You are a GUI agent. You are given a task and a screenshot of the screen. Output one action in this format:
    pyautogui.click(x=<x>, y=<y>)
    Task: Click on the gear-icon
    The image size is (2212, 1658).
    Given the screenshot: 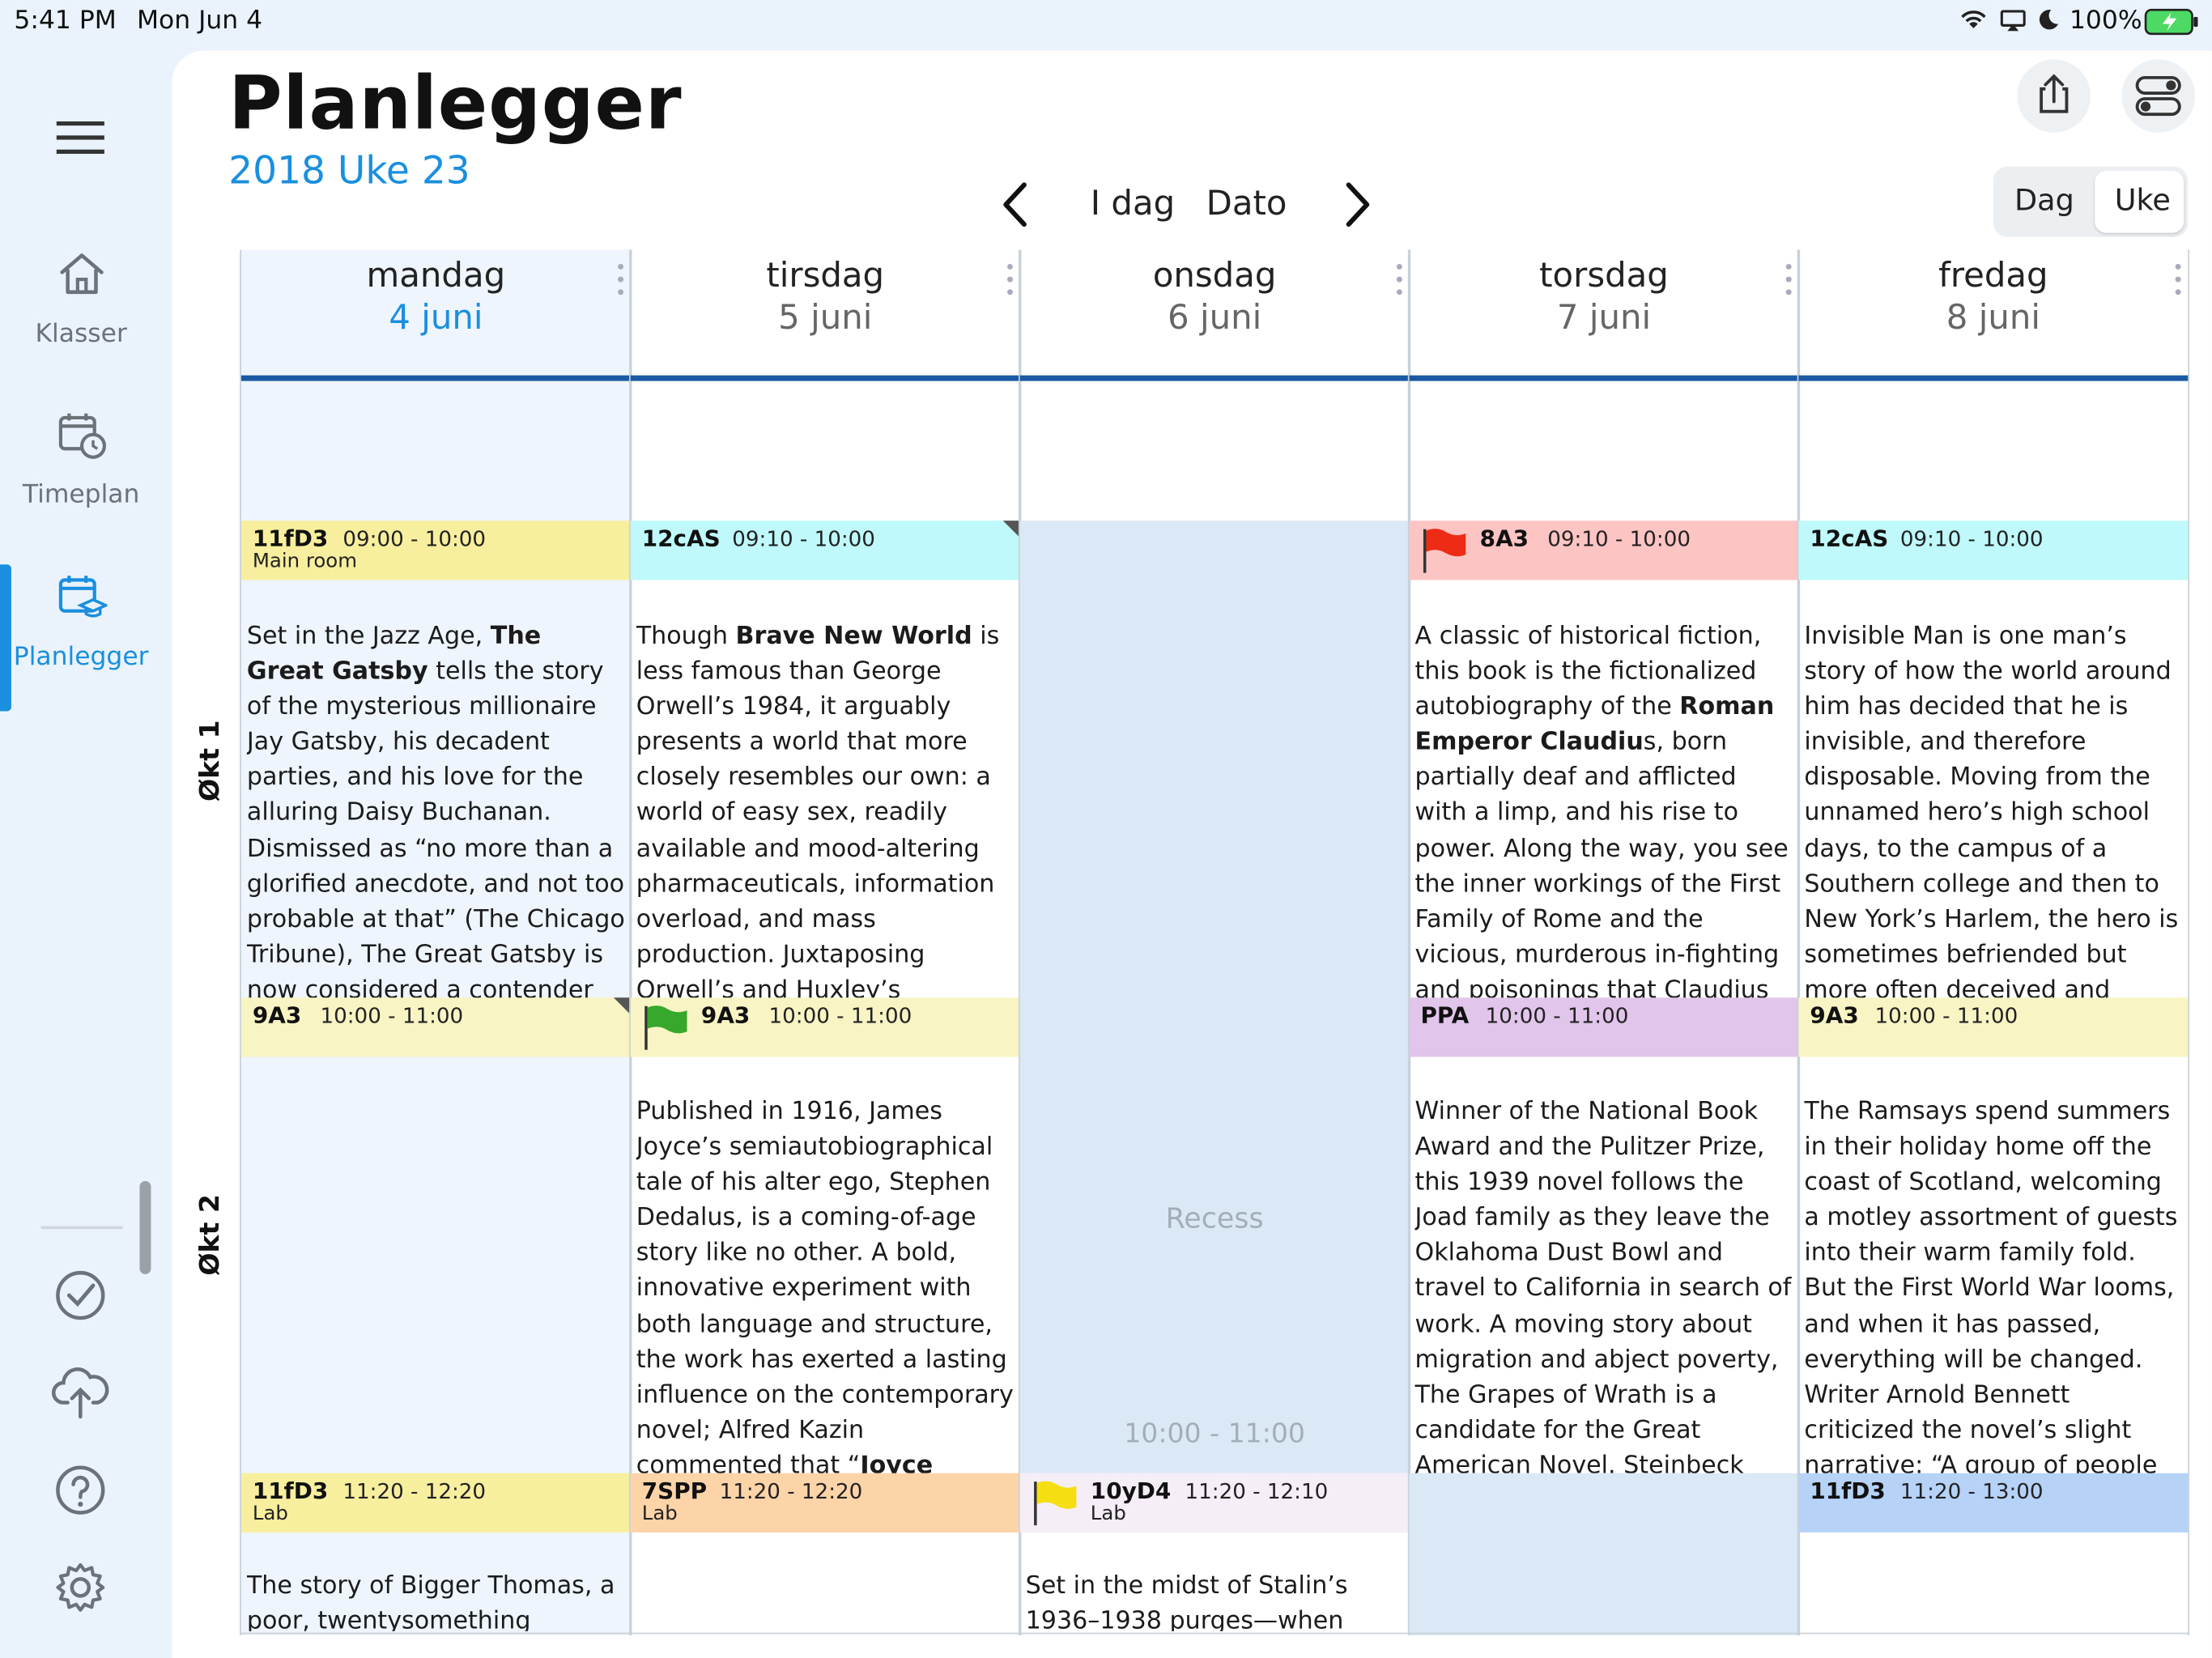 What is the action you would take?
    pyautogui.click(x=80, y=1590)
    